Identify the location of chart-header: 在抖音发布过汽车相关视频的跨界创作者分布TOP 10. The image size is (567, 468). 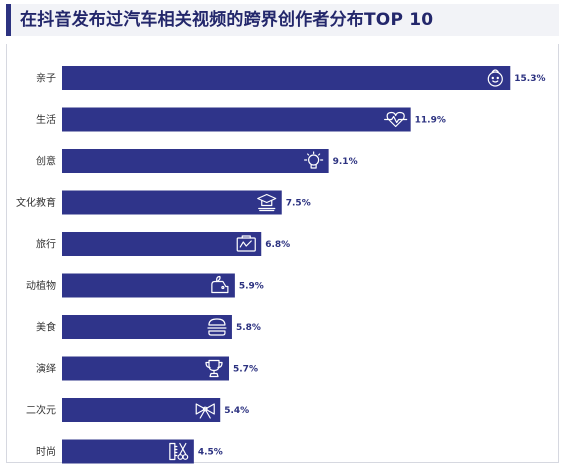
(282, 20).